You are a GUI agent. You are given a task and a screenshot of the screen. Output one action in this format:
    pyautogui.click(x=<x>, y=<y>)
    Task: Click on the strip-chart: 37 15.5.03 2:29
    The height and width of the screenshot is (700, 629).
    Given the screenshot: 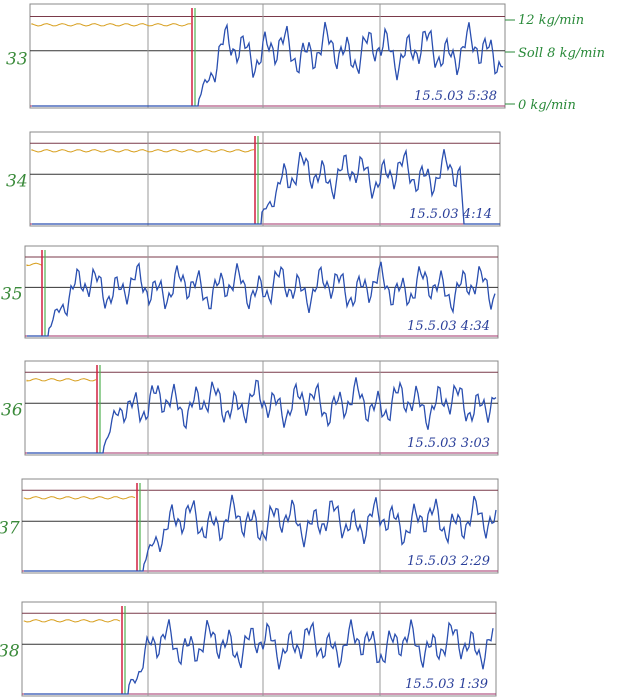 What is the action you would take?
    pyautogui.click(x=249, y=526)
    